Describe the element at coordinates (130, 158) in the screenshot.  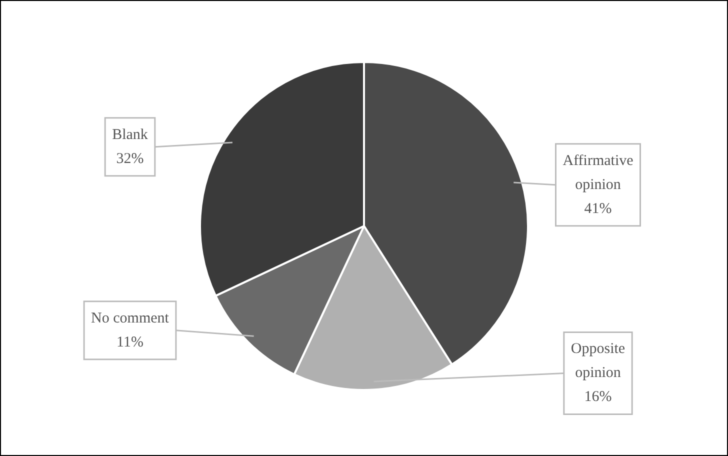
I see `data-label: 32%` at that location.